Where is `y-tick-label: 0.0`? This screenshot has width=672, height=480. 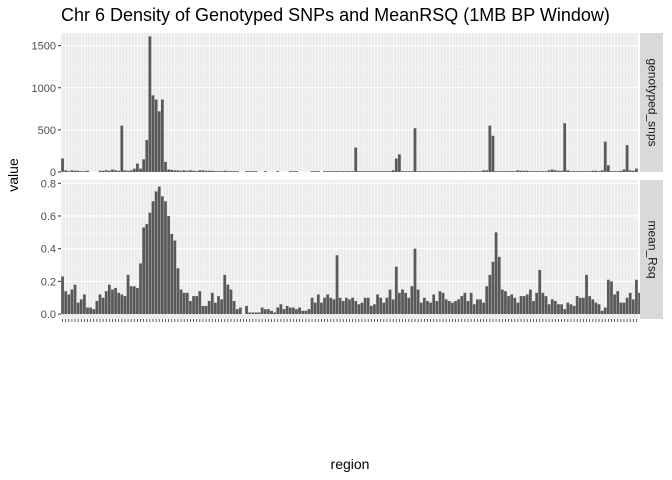 y-tick-label: 0.0 is located at coordinates (48, 315).